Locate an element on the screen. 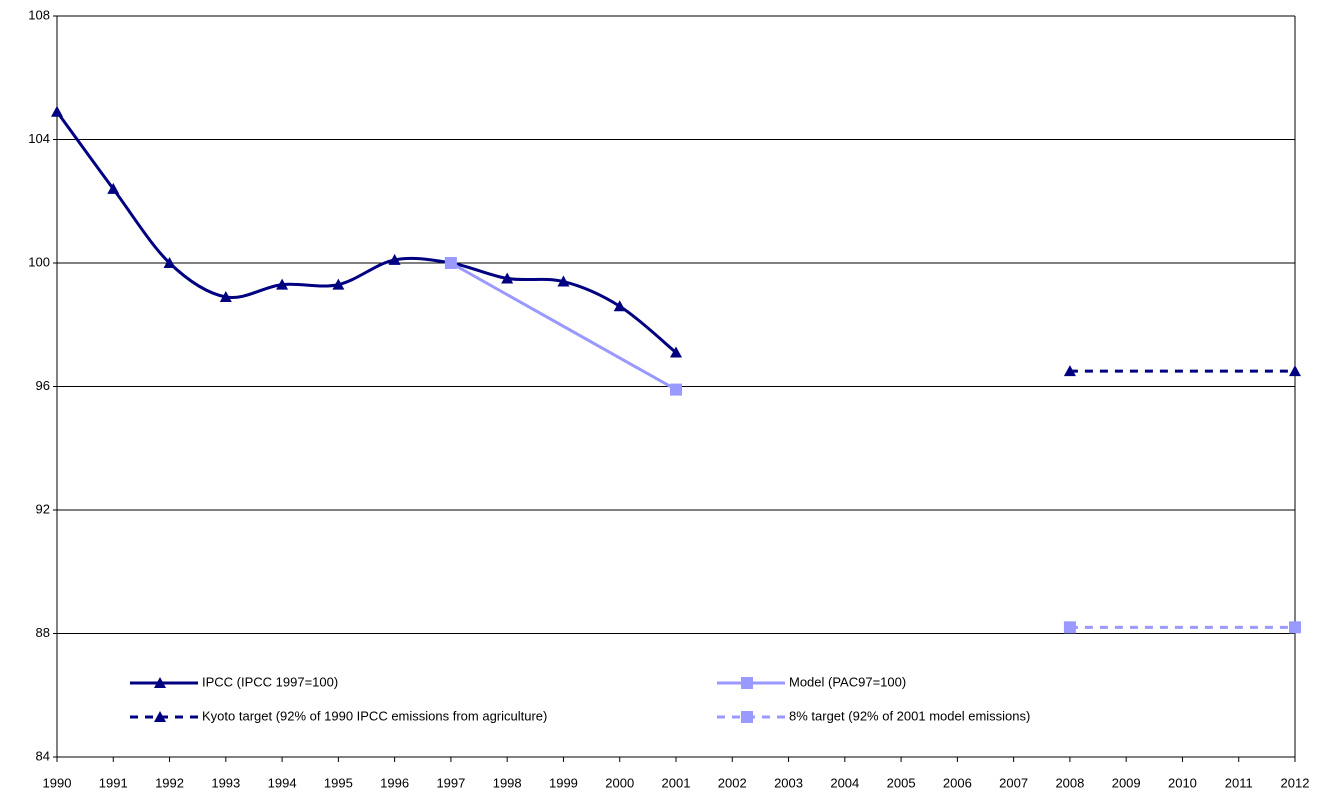  x-tick-label: 2005 is located at coordinates (901, 782).